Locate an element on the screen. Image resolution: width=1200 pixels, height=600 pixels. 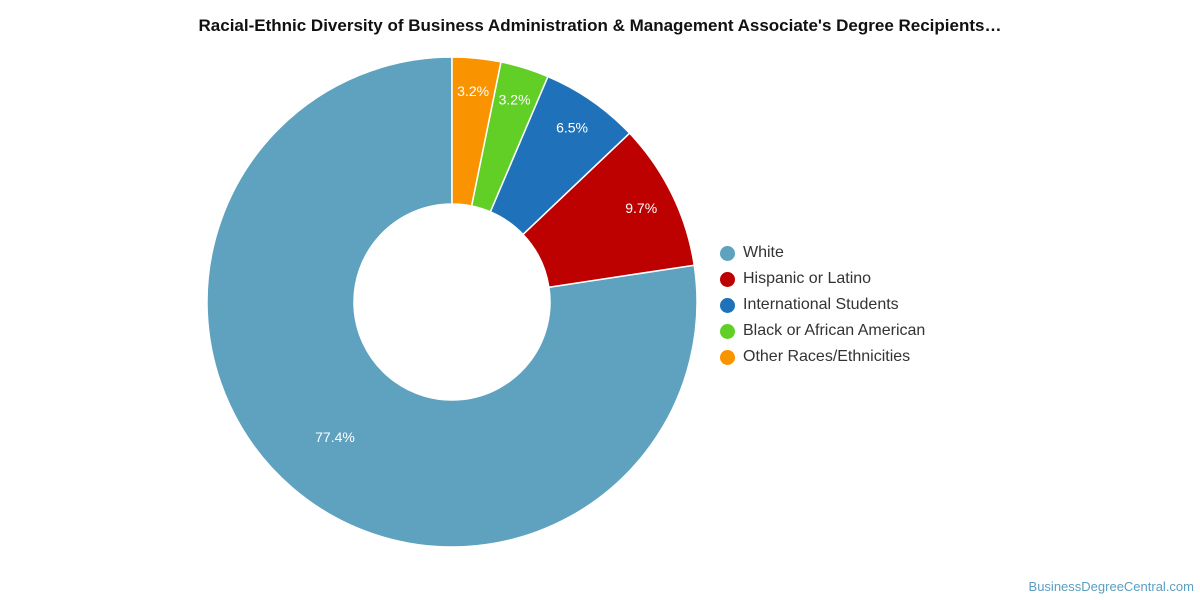
legend-item-hispanic-or-latino: Hispanic or Latino is located at coordinates (822, 279).